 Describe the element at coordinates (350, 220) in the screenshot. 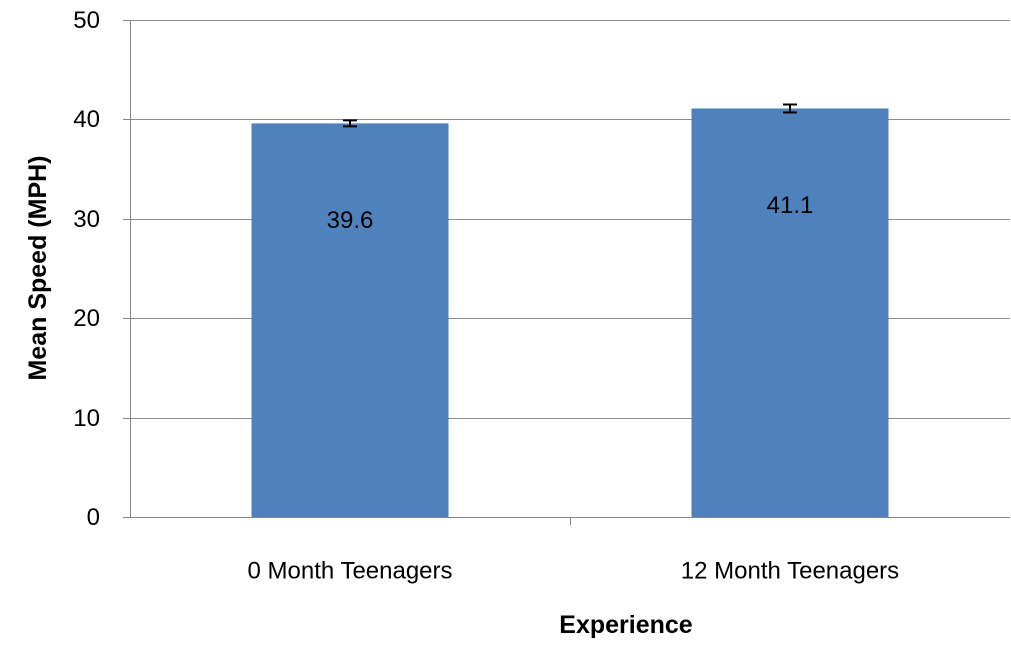

I see `data-label-1: 39.6` at that location.